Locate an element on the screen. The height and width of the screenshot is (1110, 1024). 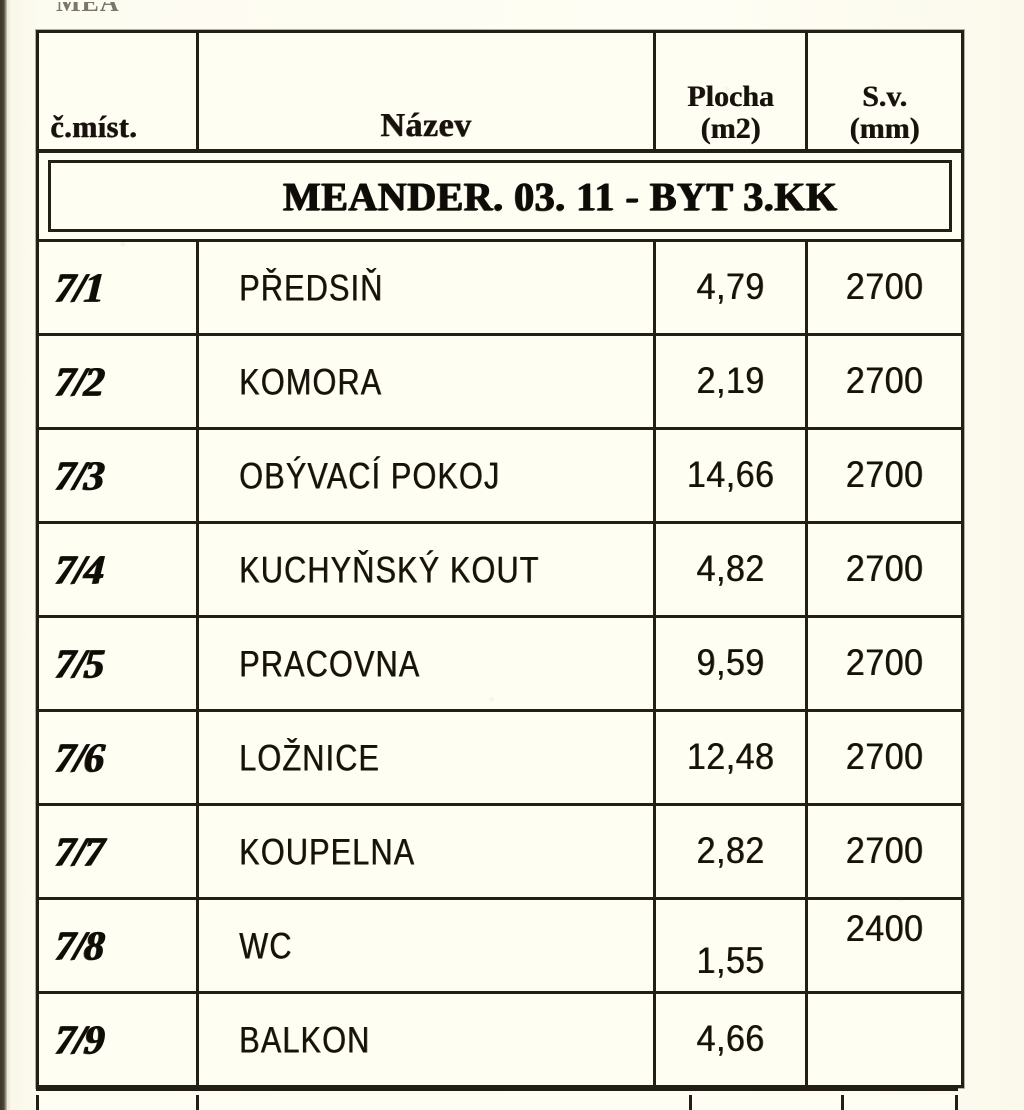
cell-cmist-text: 7/7 is located at coordinates (79, 851).